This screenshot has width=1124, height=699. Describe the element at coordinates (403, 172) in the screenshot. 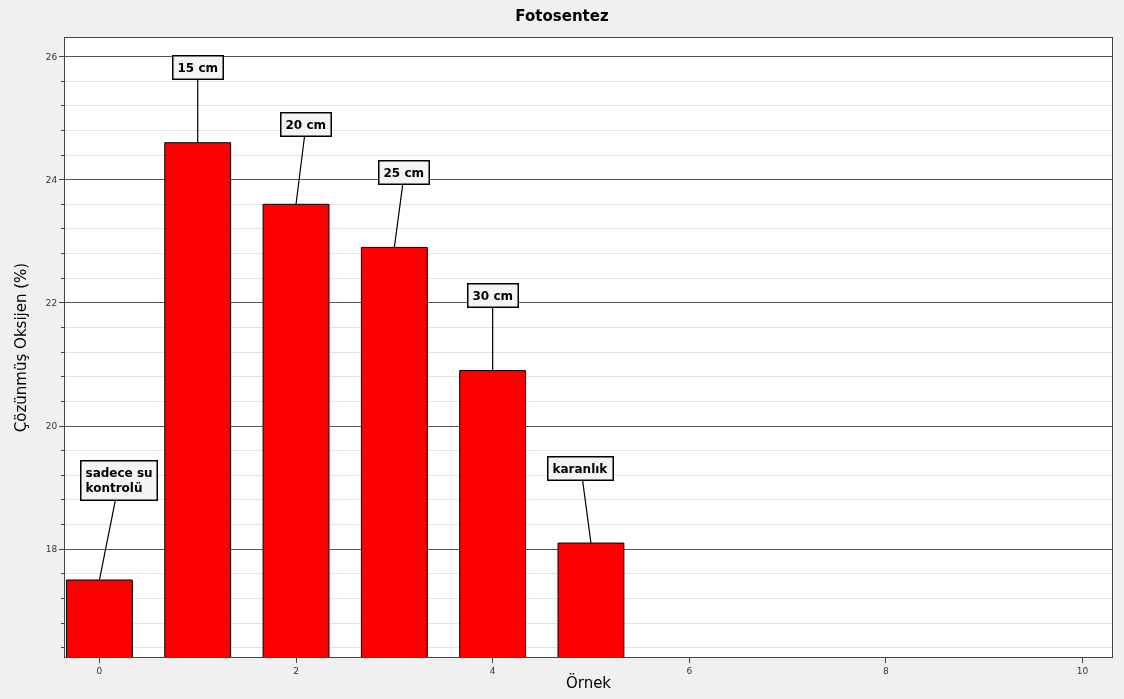

I see `annotation: 25 cm` at that location.